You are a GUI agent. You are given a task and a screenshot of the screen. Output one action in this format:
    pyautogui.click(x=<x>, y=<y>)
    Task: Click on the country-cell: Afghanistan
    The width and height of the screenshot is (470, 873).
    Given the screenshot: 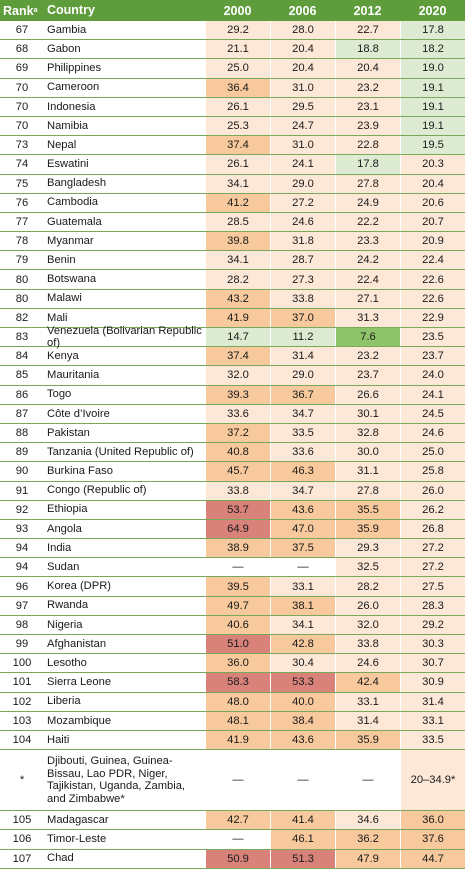 What is the action you would take?
    pyautogui.click(x=77, y=643)
    